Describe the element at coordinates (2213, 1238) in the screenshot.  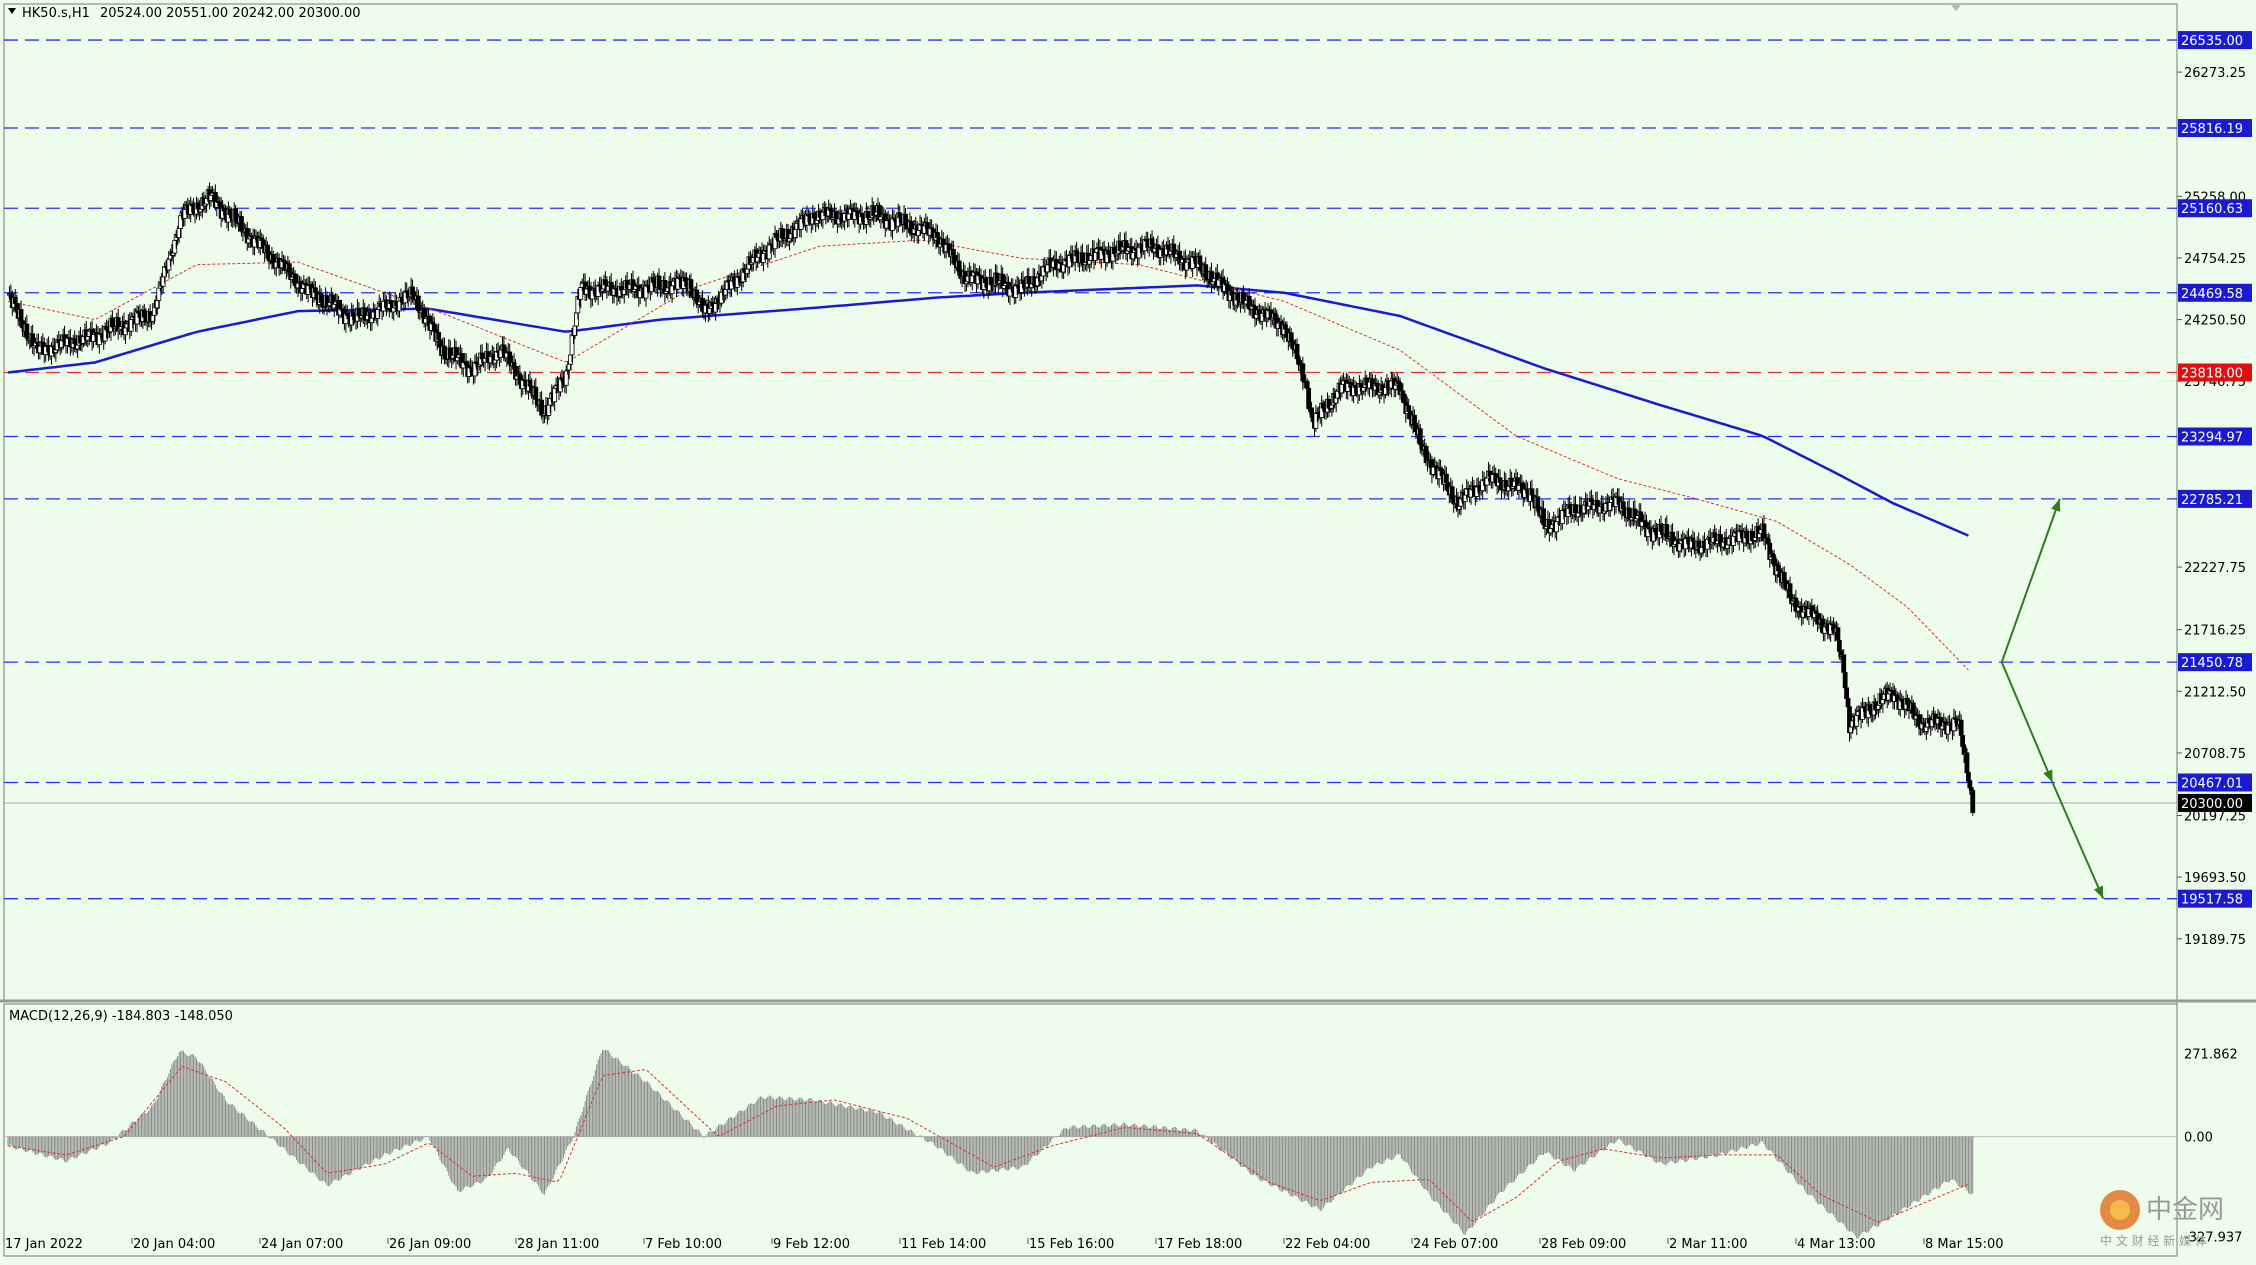
I see `macd-tick-label: -327.937` at that location.